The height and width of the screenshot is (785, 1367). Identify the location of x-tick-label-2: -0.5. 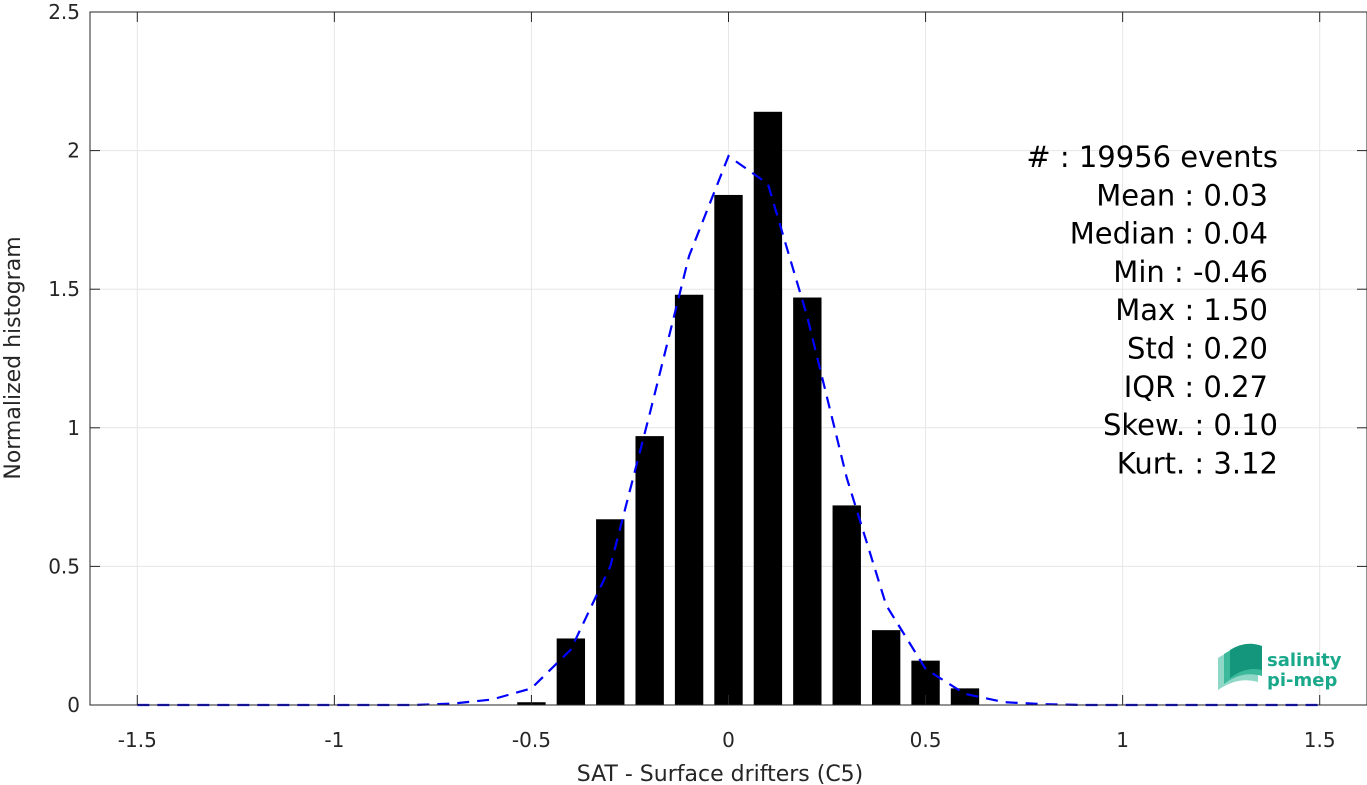
(531, 740).